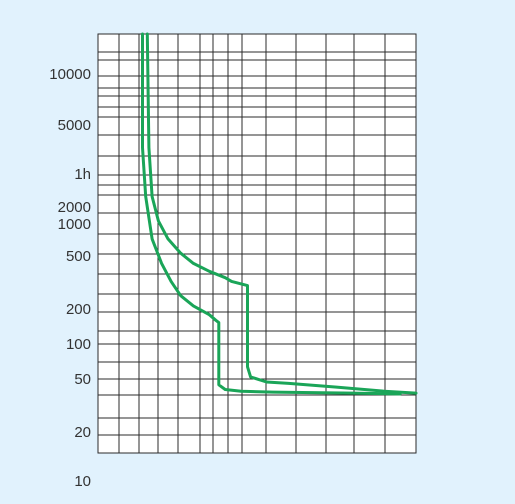 This screenshot has height=504, width=515. I want to click on y-tick-label: 10, so click(82, 481).